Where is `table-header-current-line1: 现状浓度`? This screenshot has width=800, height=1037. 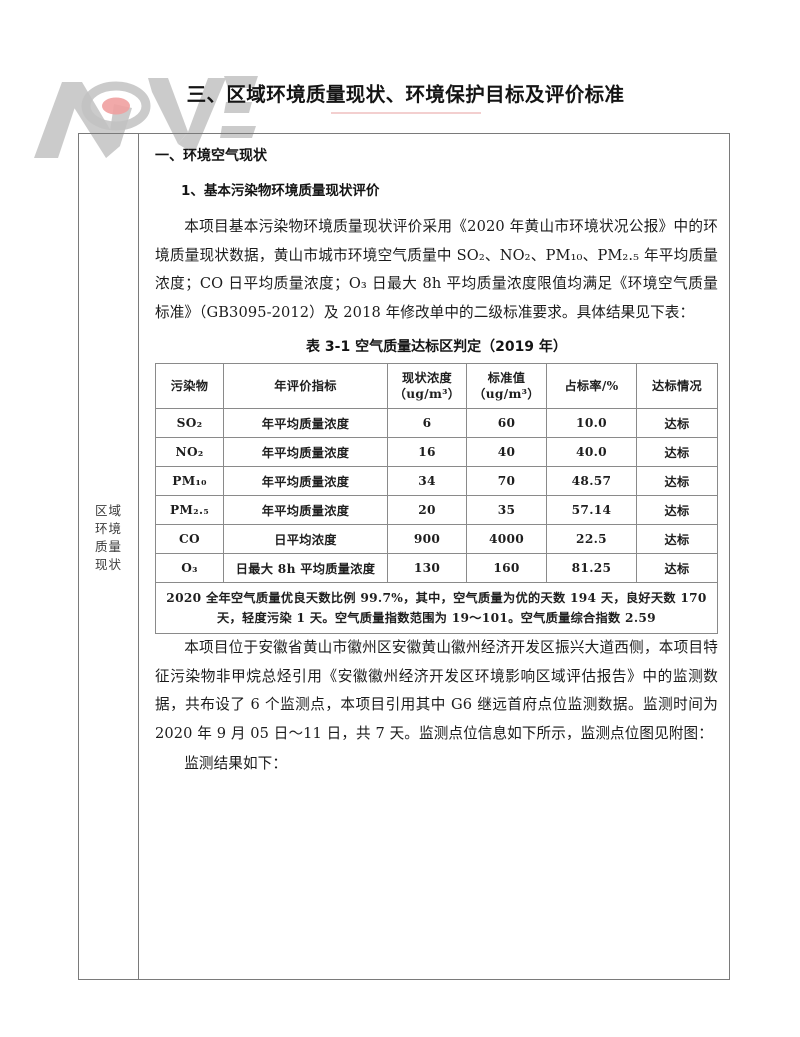 table-header-current-line1: 现状浓度 is located at coordinates (427, 378).